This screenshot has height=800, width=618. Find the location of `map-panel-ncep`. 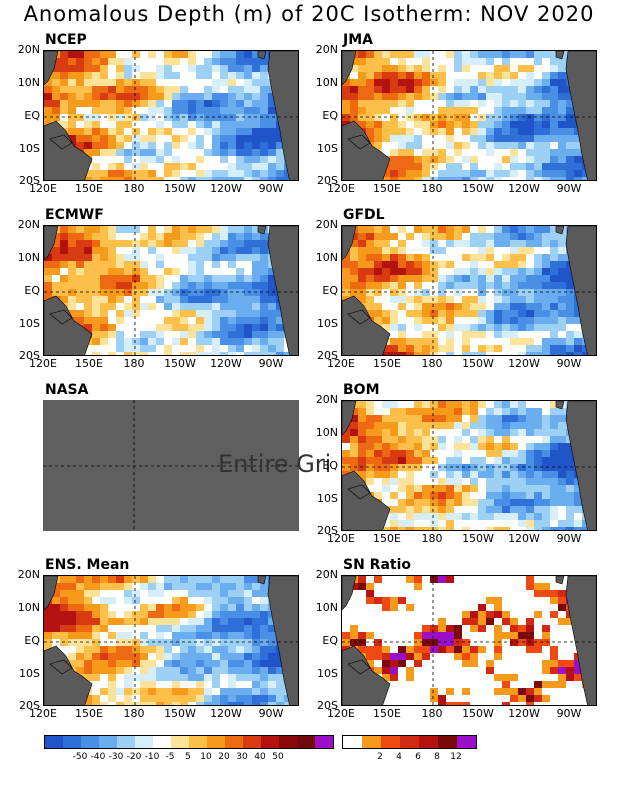

map-panel-ncep is located at coordinates (171, 115).